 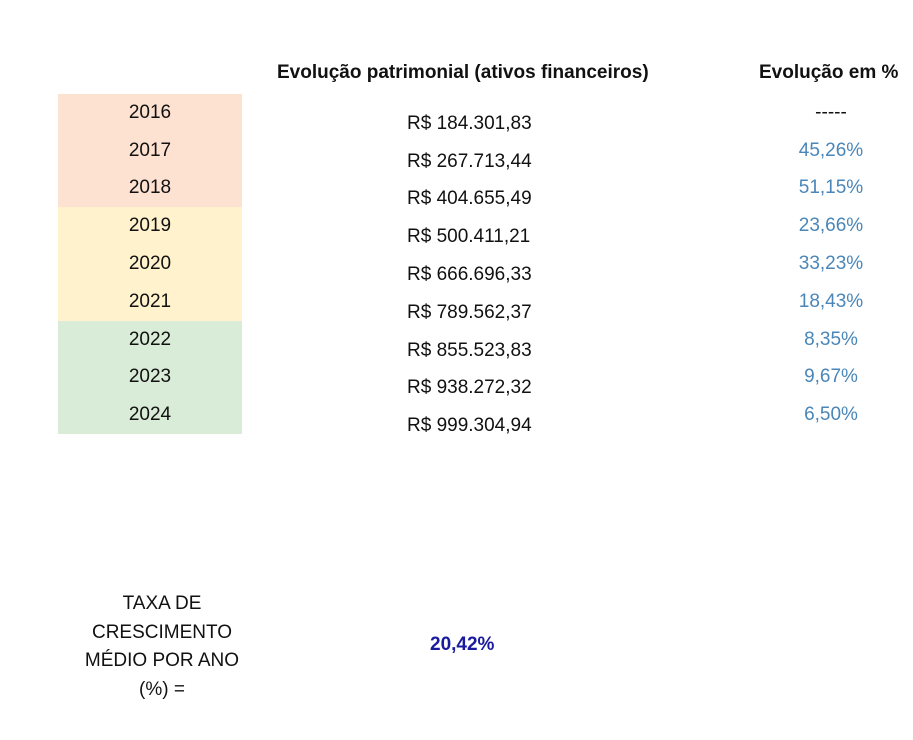 I want to click on table-row: 2019 R$ 500.411,21 23,66%, so click(x=478, y=227).